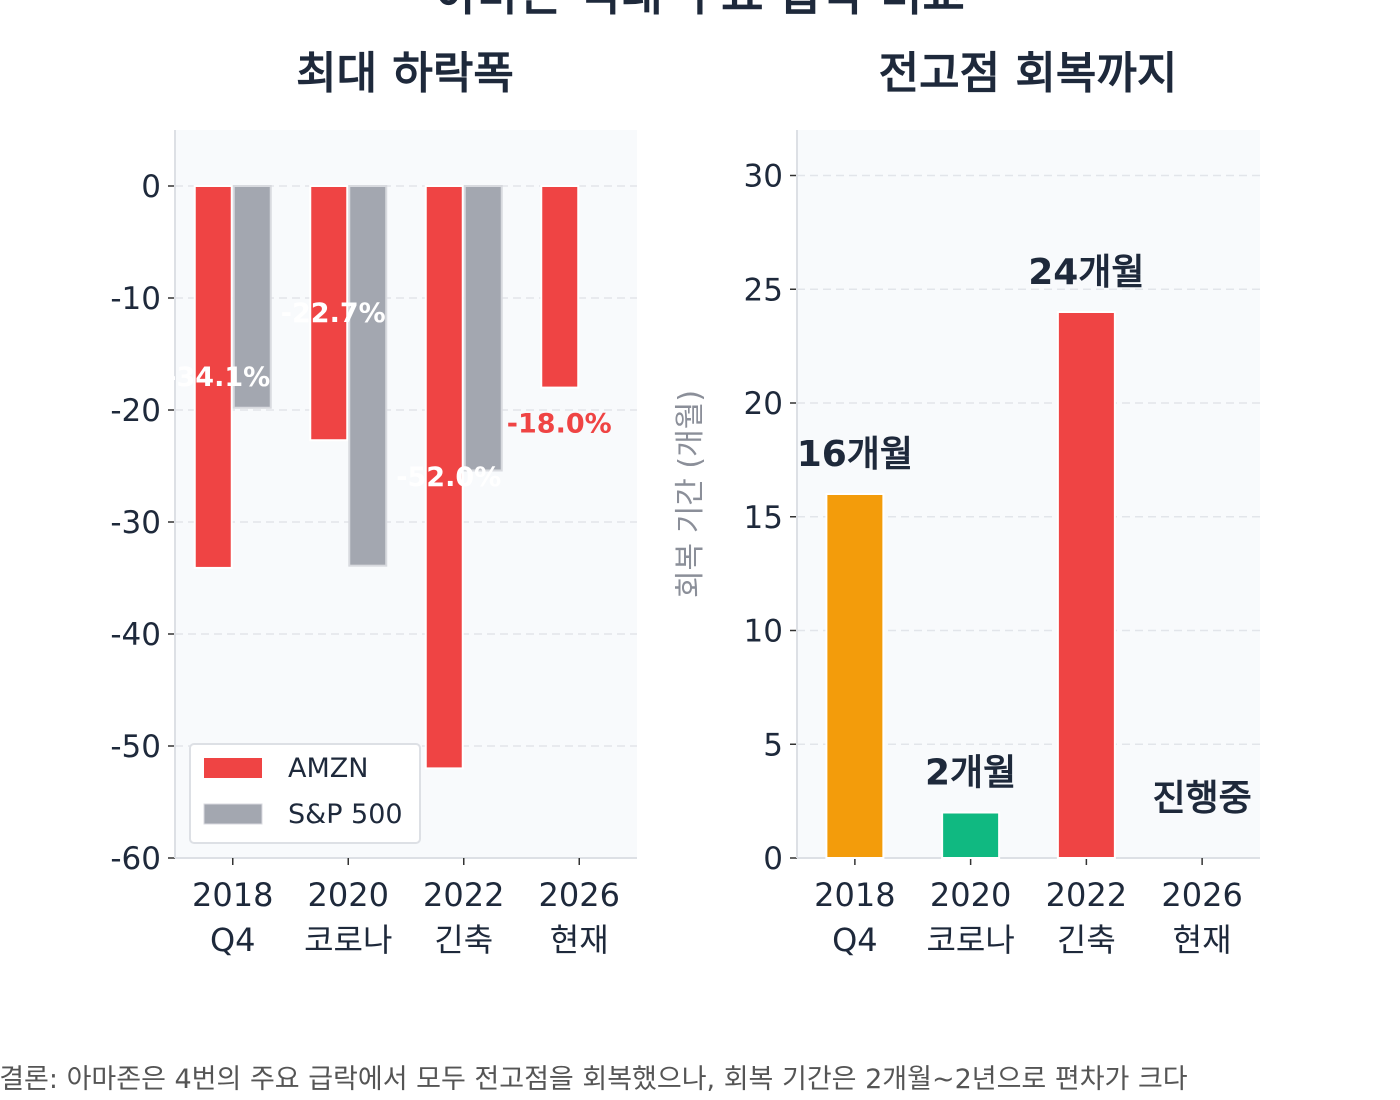 This screenshot has width=1400, height=1100. What do you see at coordinates (690, 494) in the screenshot?
I see `right-y-axis-label: 회복 기간 (개월)` at bounding box center [690, 494].